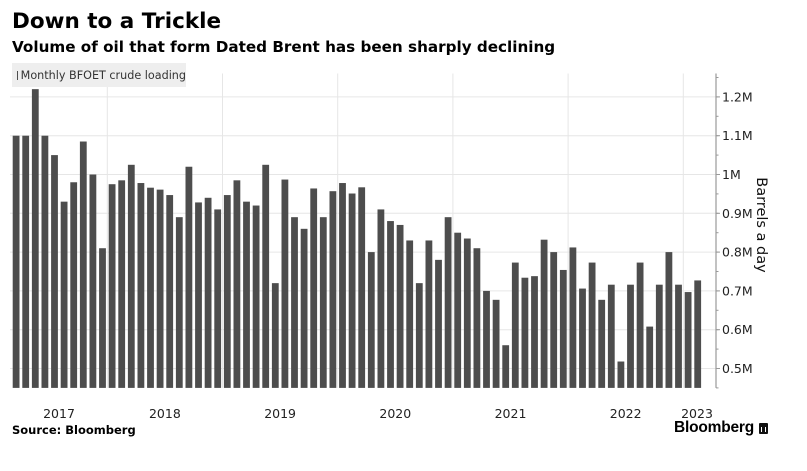  Describe the element at coordinates (734, 231) in the screenshot. I see `y-axis: 0.5M 0.6M 0.7M 0.8M 0.9M 1M 1.1M 1.2M` at that location.